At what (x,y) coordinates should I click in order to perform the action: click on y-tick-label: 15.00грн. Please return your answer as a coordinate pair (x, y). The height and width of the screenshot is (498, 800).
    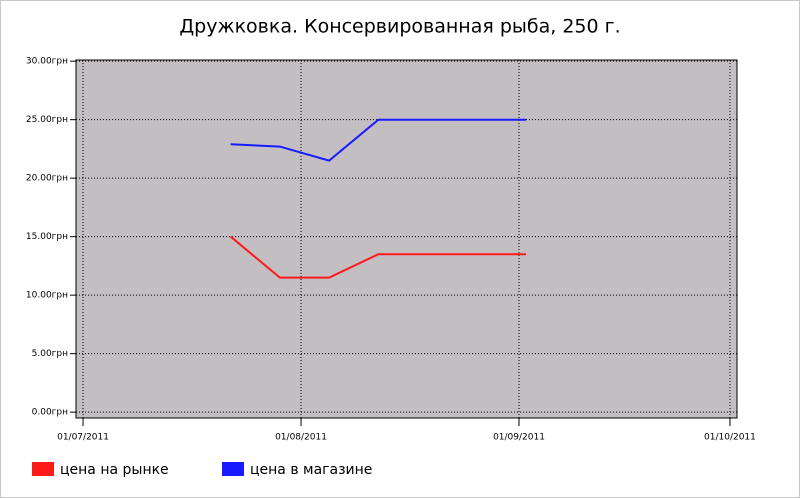
    Looking at the image, I should click on (47, 237).